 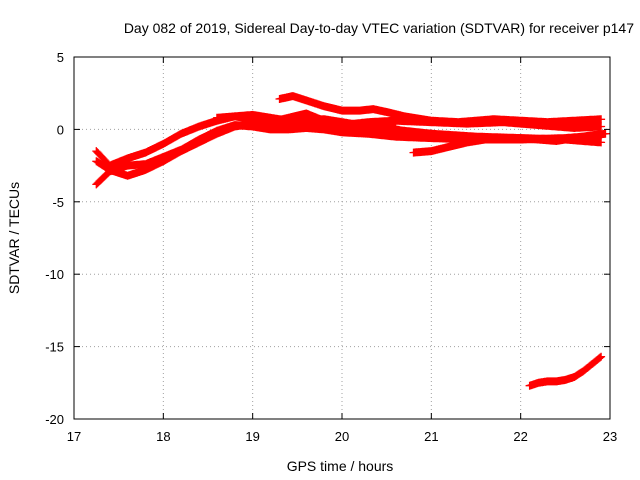 I want to click on x-tick-label: 19, so click(x=252, y=436).